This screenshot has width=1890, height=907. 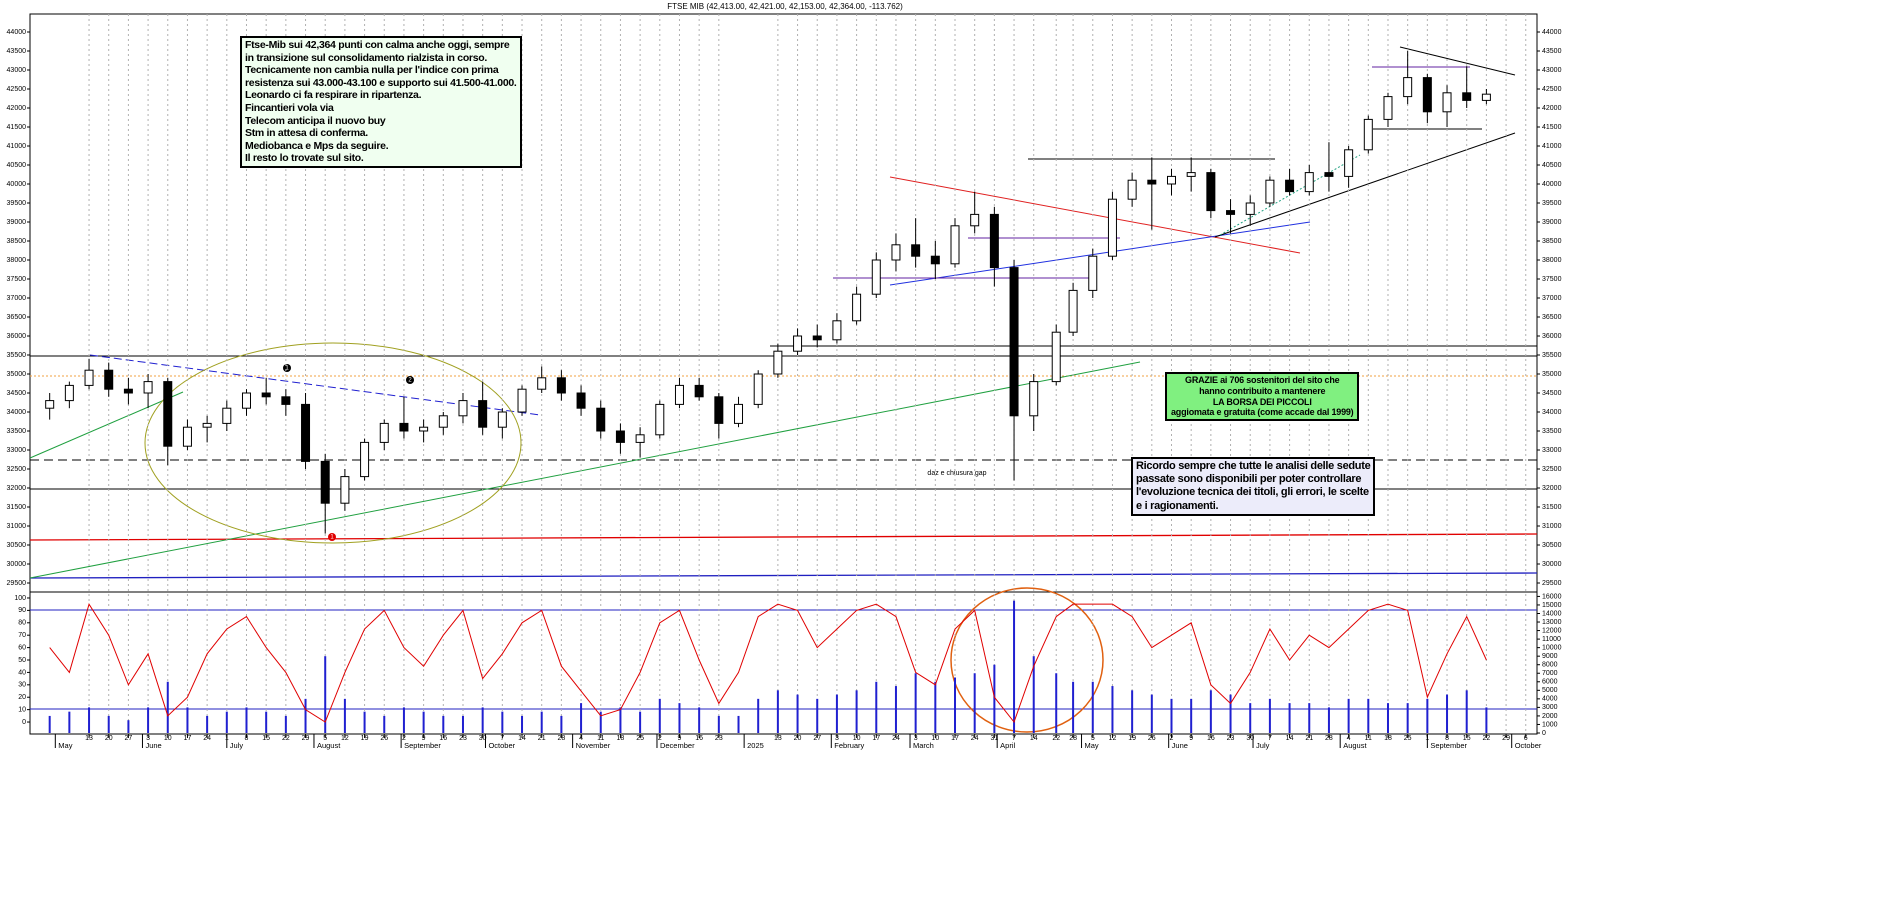 What do you see at coordinates (17, 165) in the screenshot?
I see `y-tick-label: 40500` at bounding box center [17, 165].